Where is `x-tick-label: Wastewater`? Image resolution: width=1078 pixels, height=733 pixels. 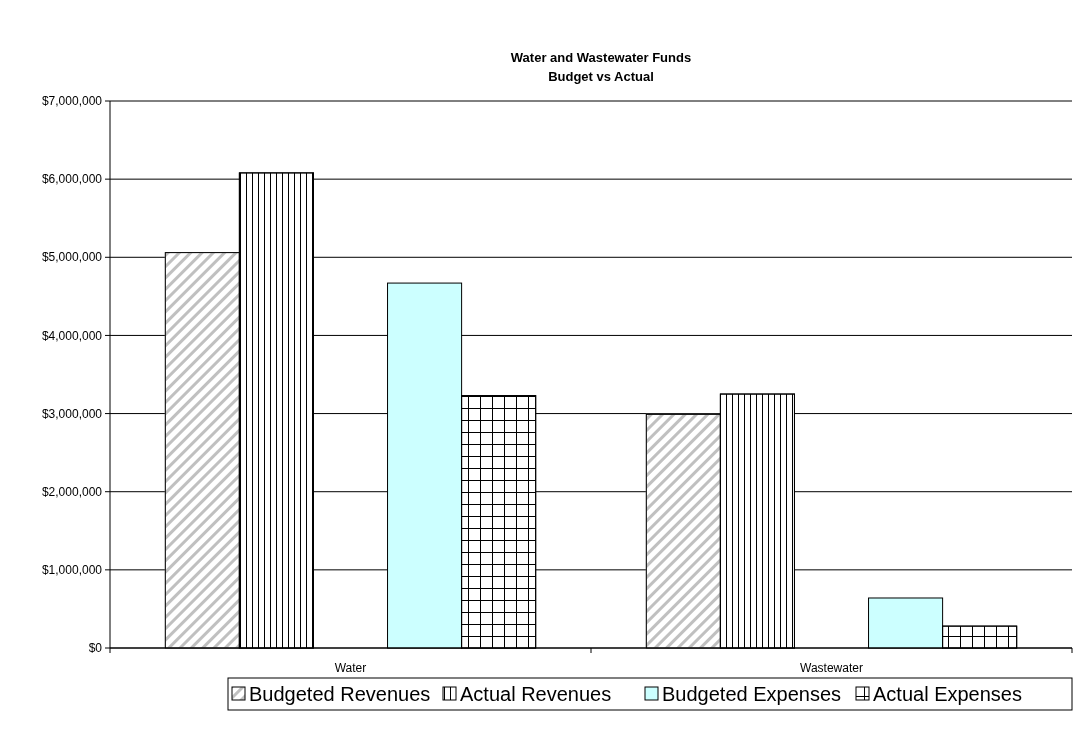 x-tick-label: Wastewater is located at coordinates (831, 668).